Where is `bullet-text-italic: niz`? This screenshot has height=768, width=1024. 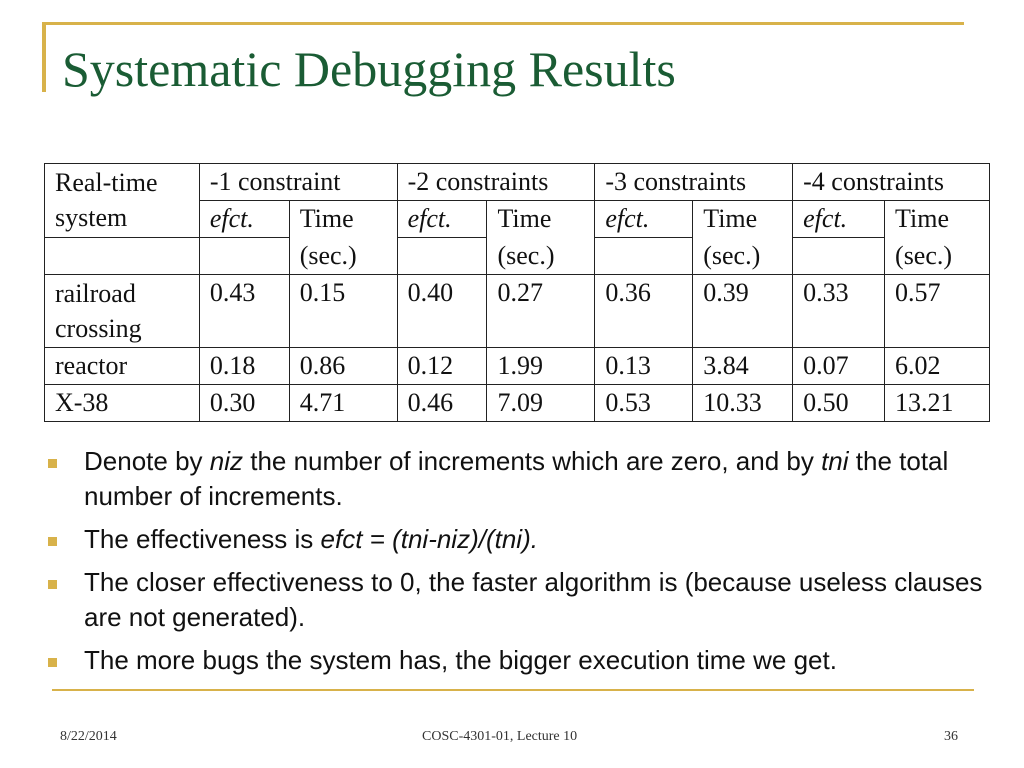
bullet-text-italic: niz is located at coordinates (226, 461).